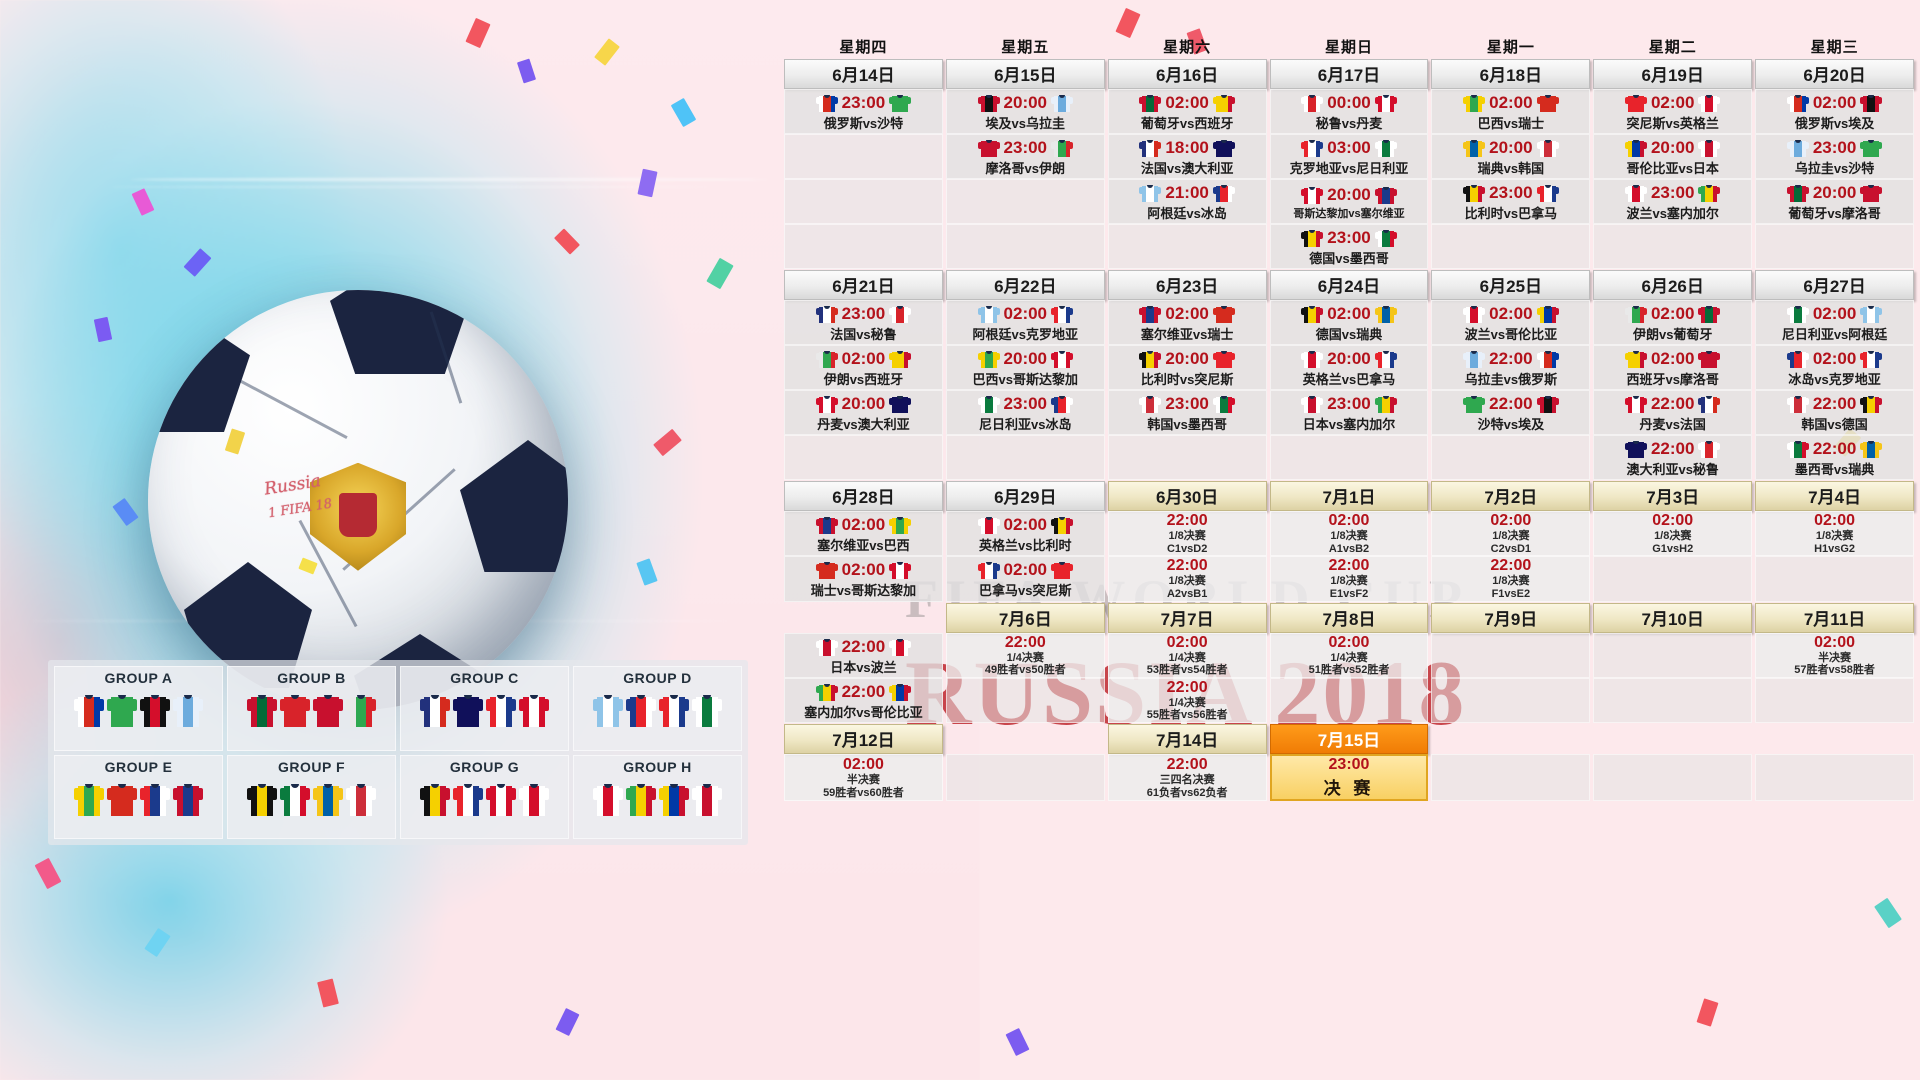 The image size is (1920, 1080). Describe the element at coordinates (138, 796) in the screenshot. I see `group-box-e: GROUP E` at that location.